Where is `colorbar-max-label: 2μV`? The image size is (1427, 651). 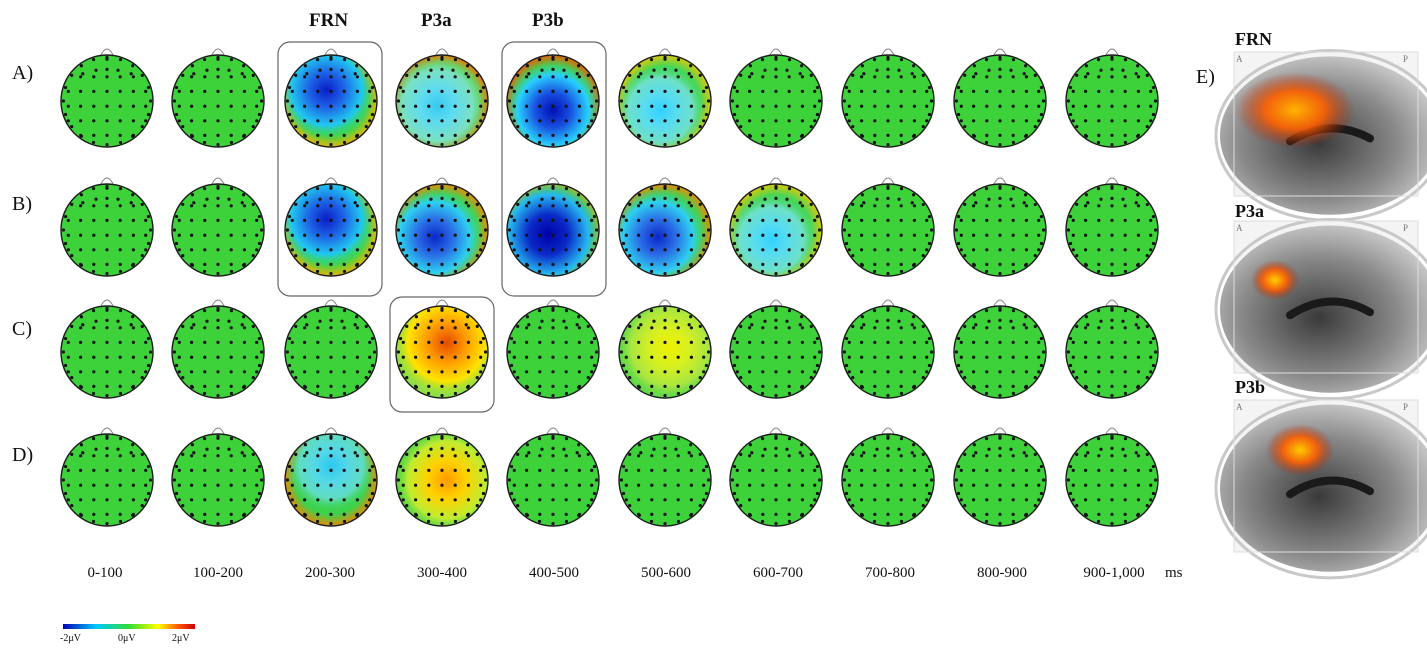 colorbar-max-label: 2μV is located at coordinates (181, 638).